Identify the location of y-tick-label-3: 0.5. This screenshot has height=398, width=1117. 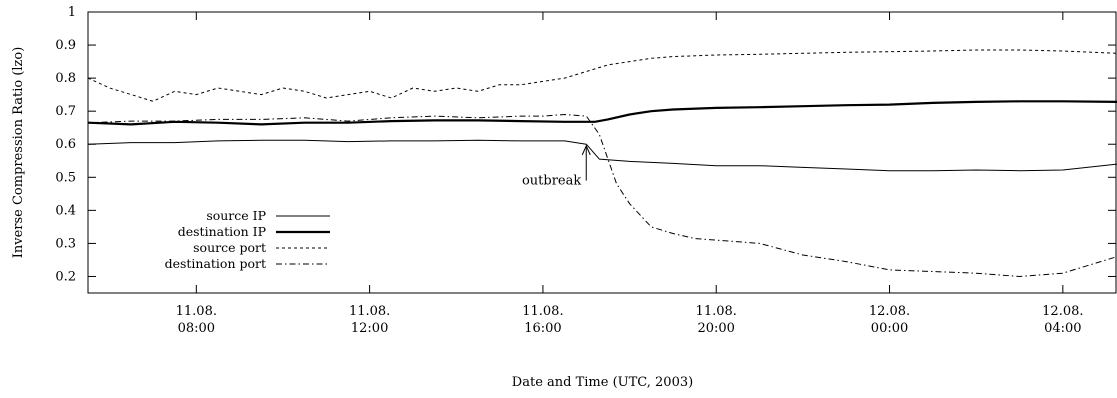
(65, 177).